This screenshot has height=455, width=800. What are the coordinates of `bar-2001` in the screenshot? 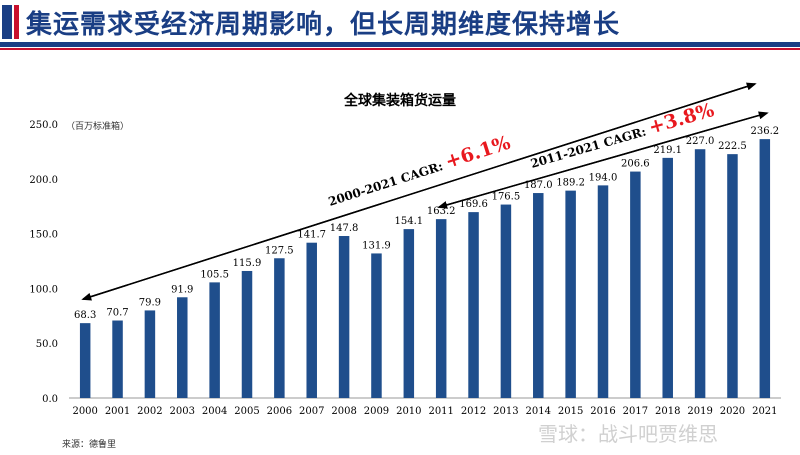 It's located at (117, 359).